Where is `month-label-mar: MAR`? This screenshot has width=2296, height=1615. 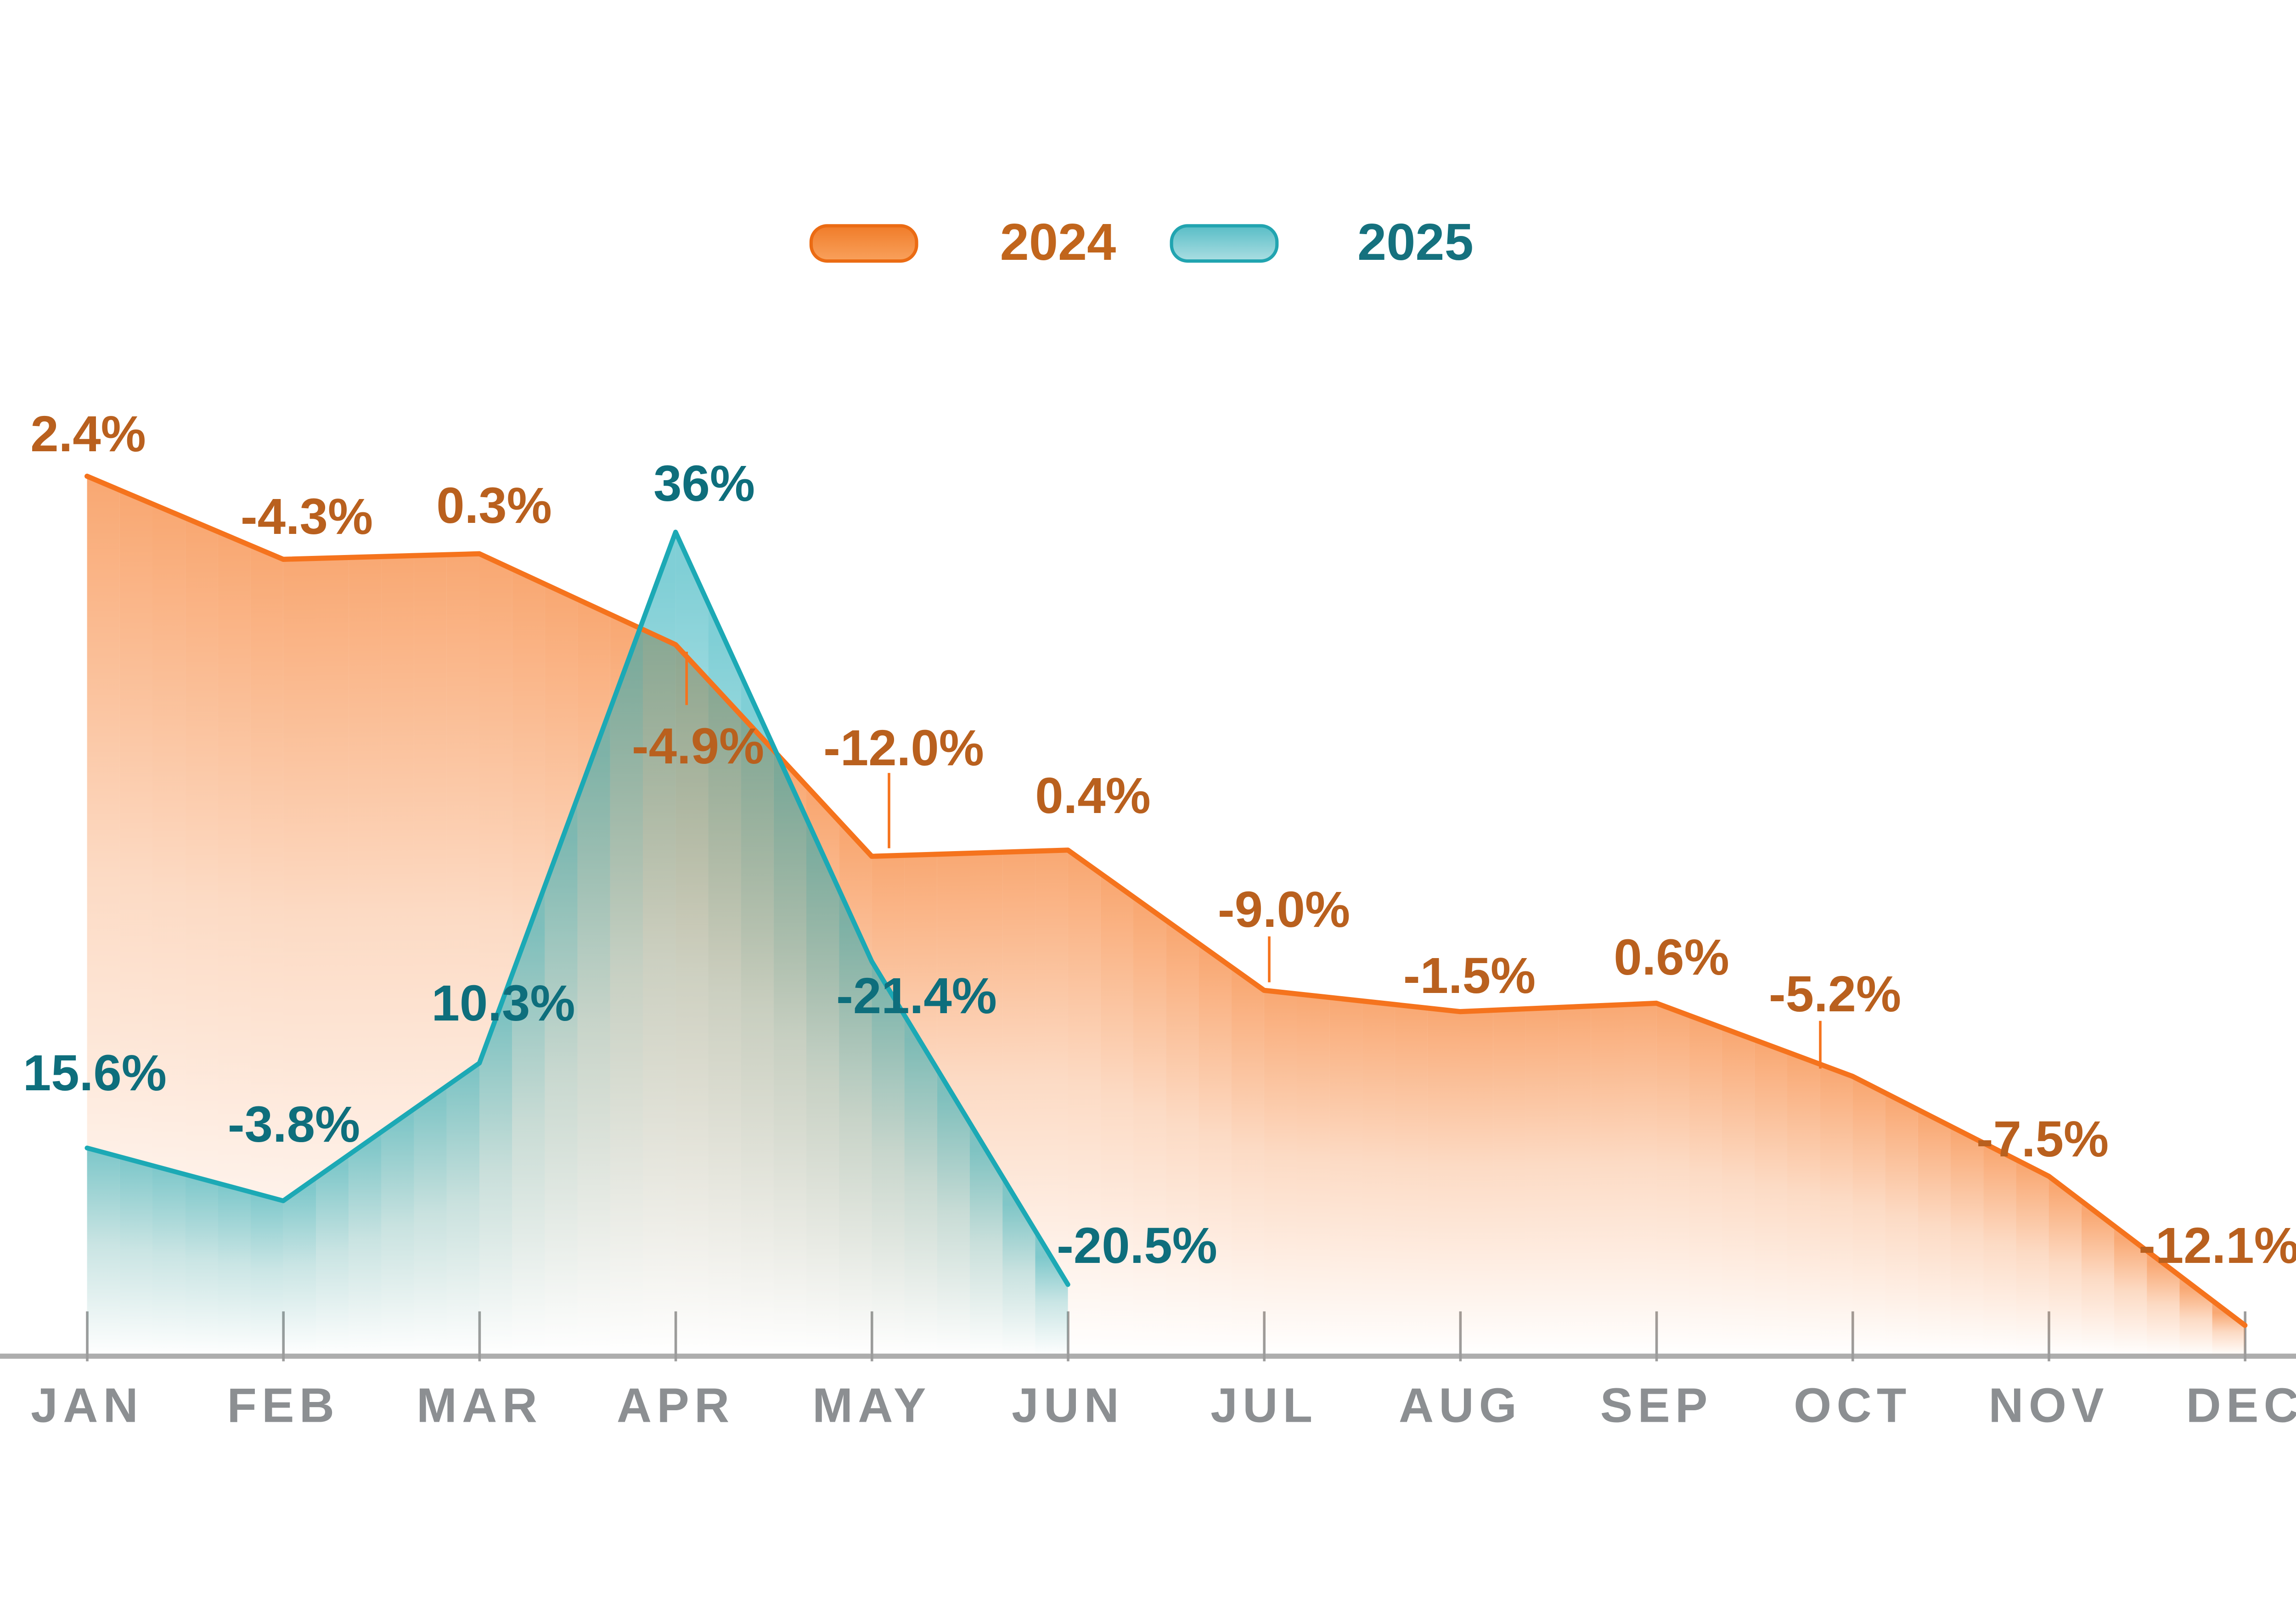
month-label-mar: MAR is located at coordinates (479, 1405).